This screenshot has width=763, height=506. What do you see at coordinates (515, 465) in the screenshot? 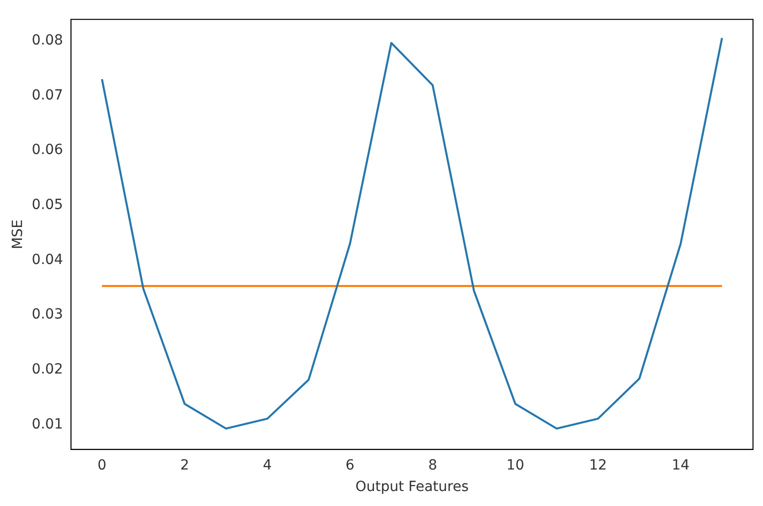
I see `x-tick-label: 10` at bounding box center [515, 465].